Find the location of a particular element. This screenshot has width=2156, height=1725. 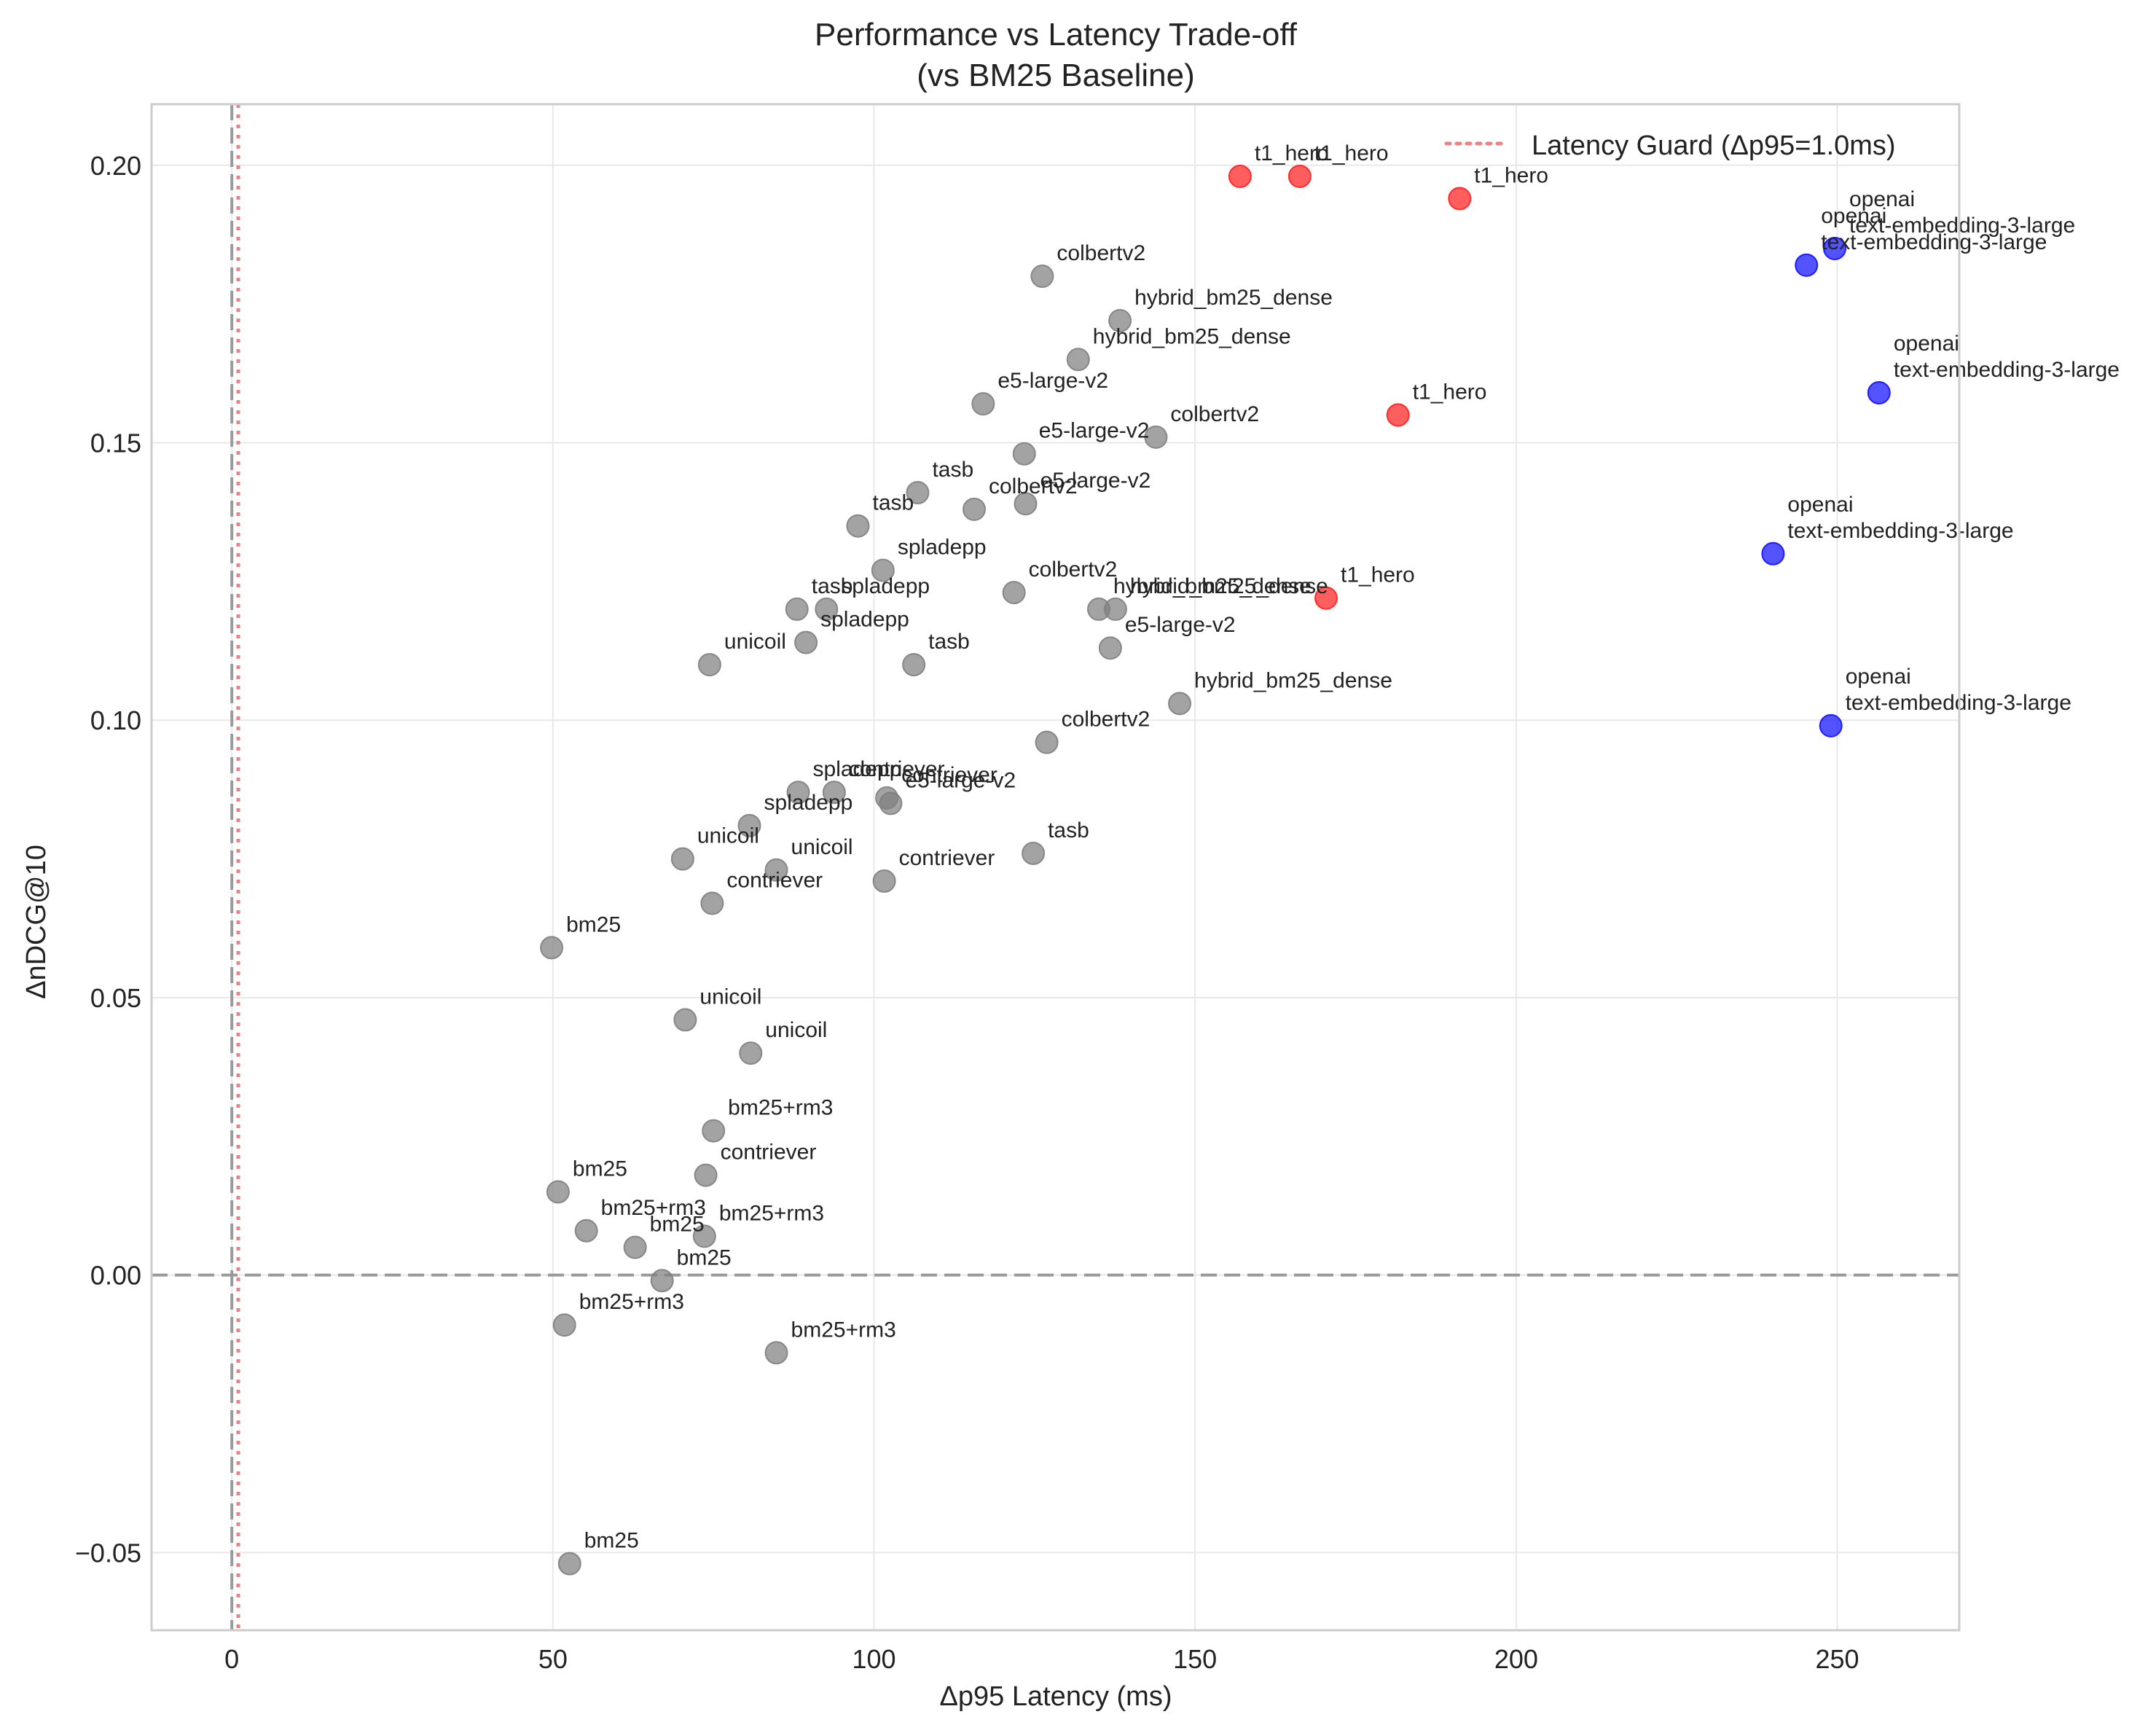

x-tick-label: 100 is located at coordinates (873, 1659).